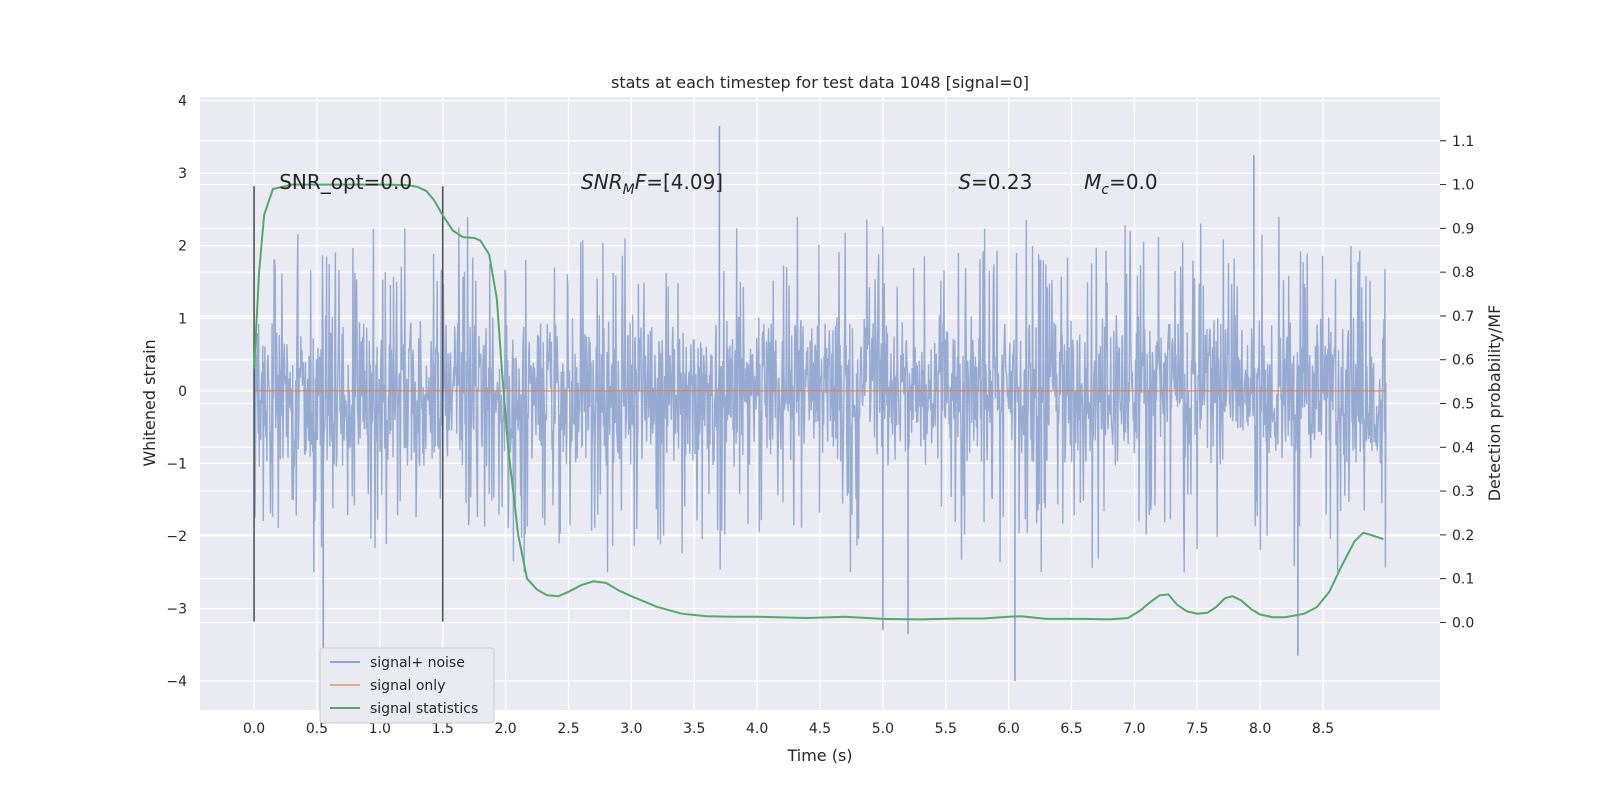 This screenshot has width=1600, height=800. Describe the element at coordinates (820, 729) in the screenshot. I see `x-tick-label: 4.5` at that location.